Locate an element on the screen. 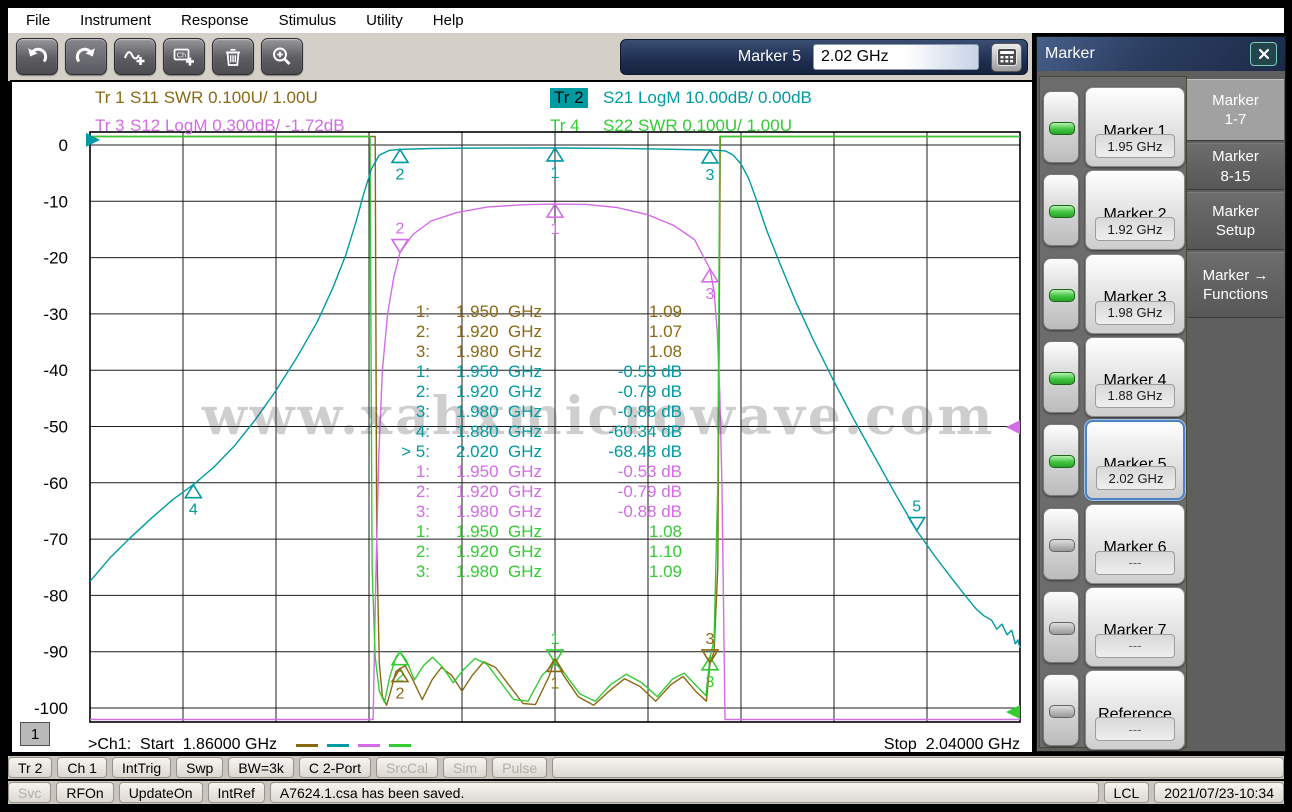 The height and width of the screenshot is (812, 1292). menu-item-file: File is located at coordinates (38, 20).